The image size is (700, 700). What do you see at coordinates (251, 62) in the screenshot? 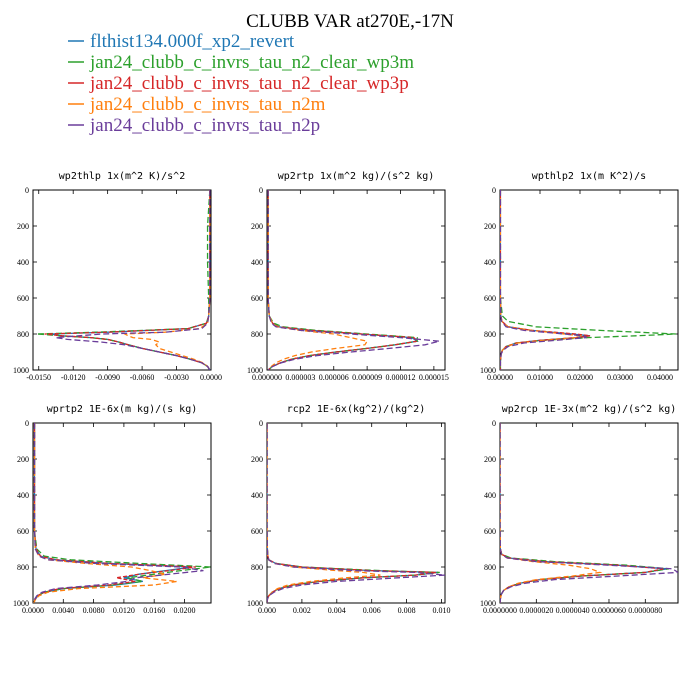
I see `legend-label: jan24_clubb_c_invrs_tau_n2_clear_wp3m` at bounding box center [251, 62].